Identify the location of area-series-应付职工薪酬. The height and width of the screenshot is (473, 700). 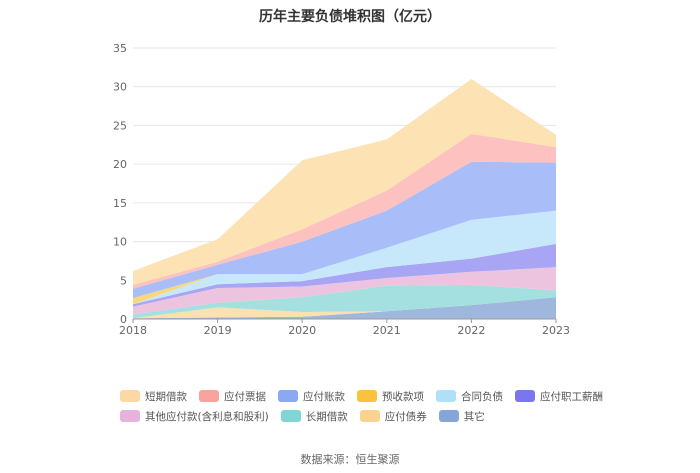
(344, 275).